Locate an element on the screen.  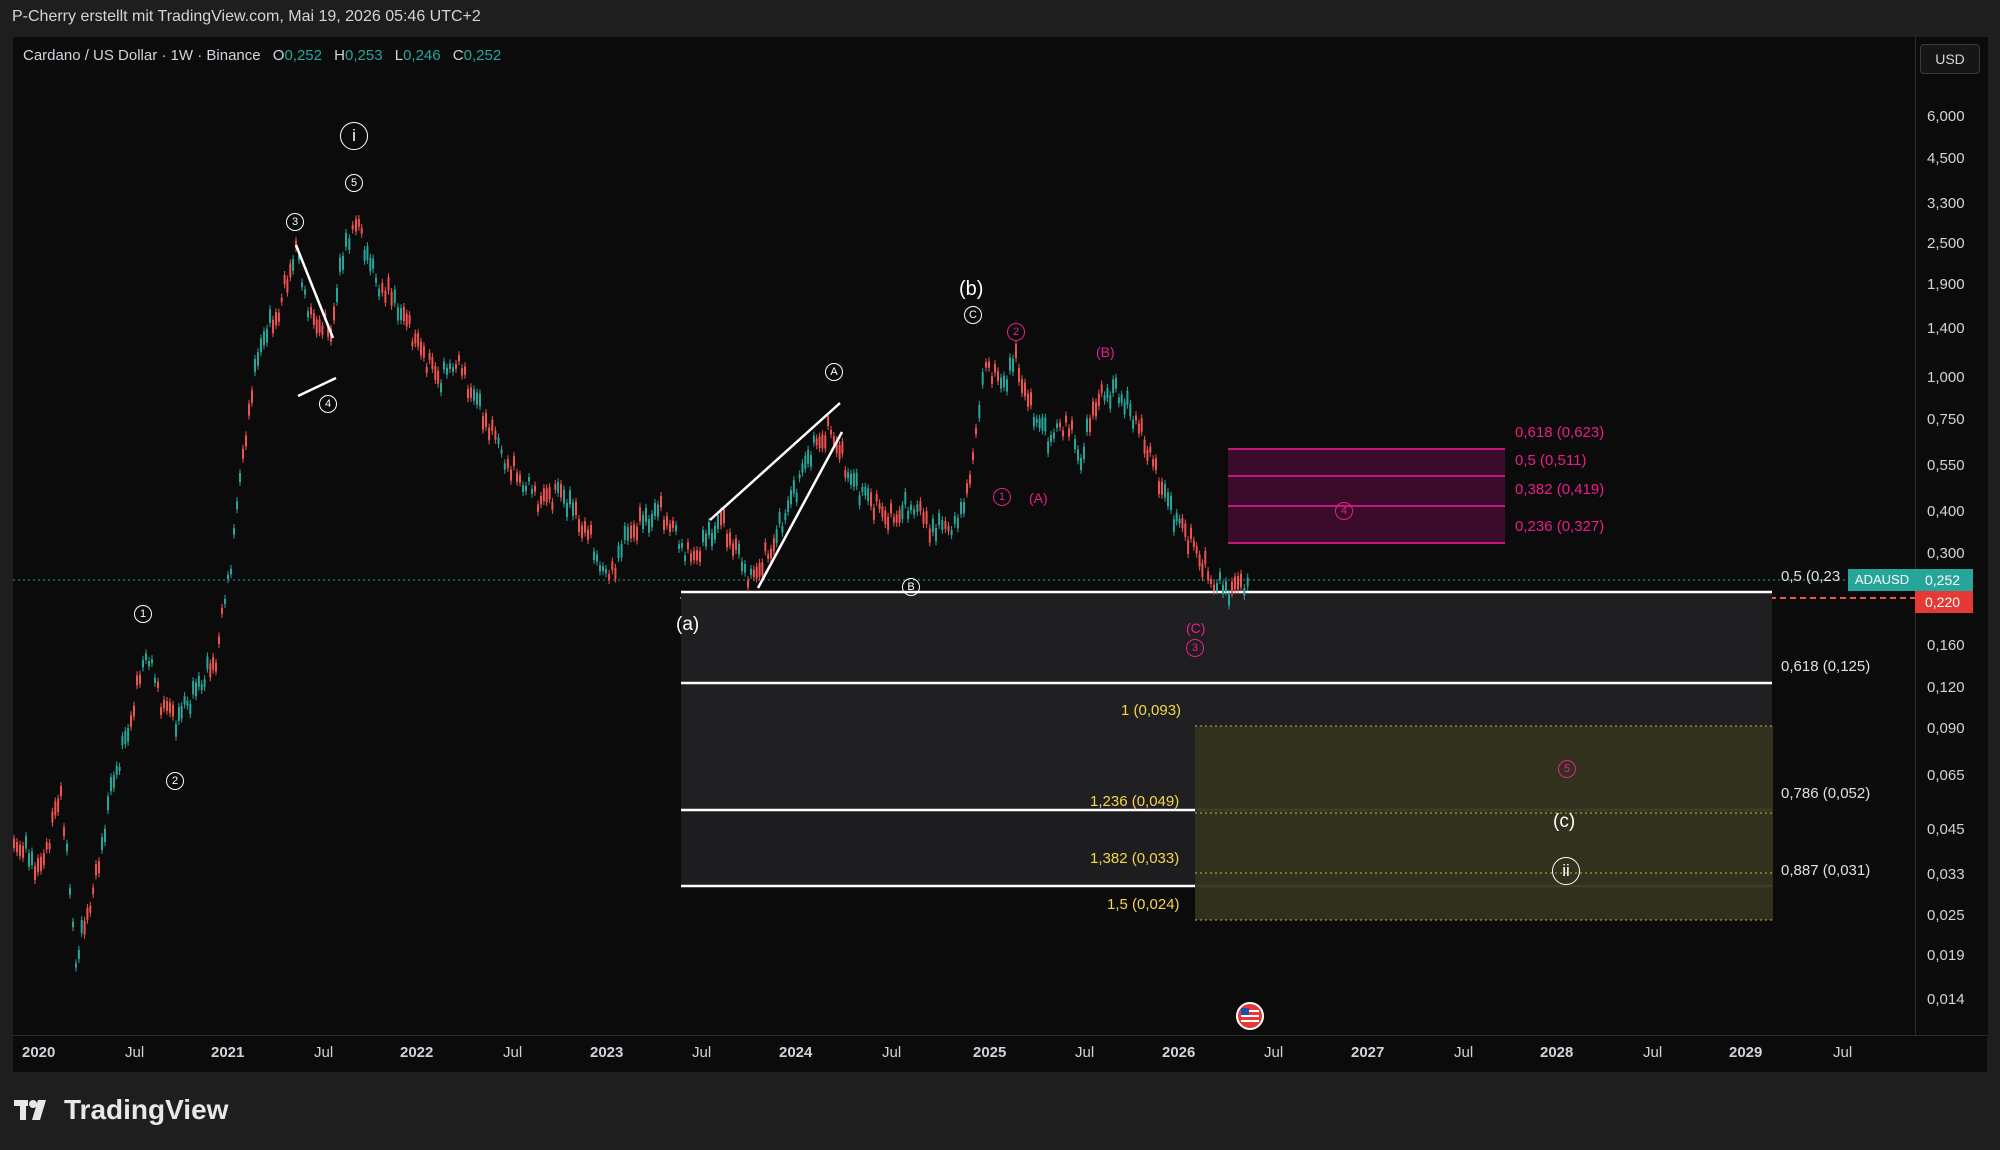
y-tick: 0,045 is located at coordinates (1946, 829).